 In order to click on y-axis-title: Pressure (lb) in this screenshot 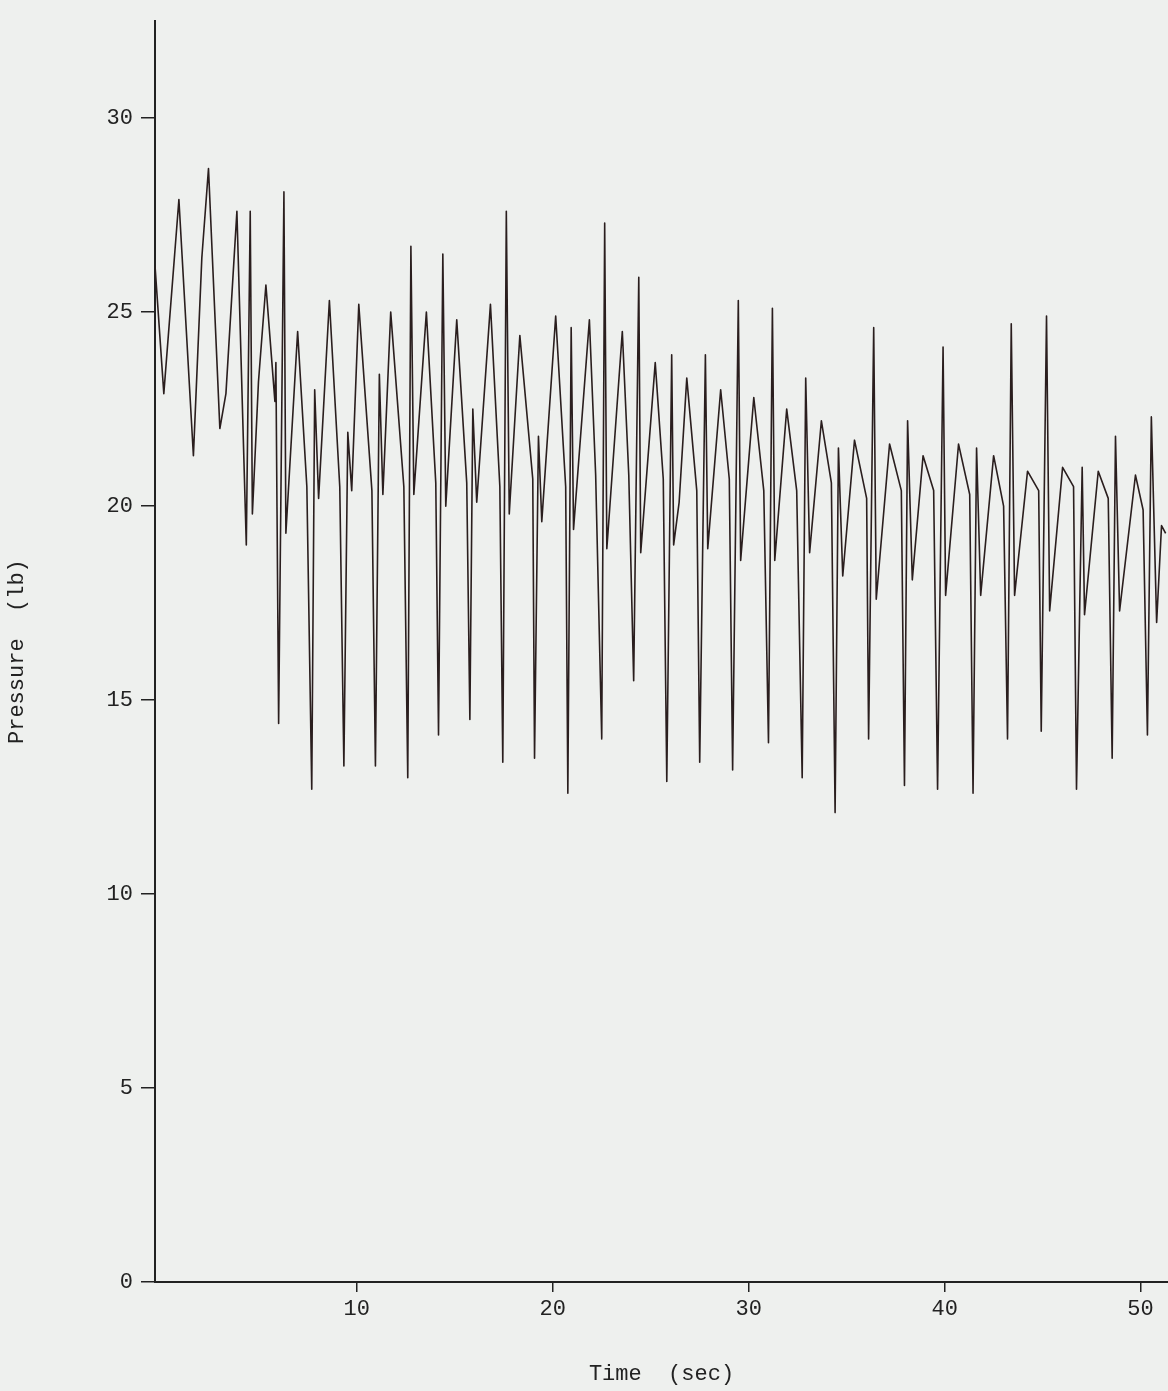, I will do `click(18, 652)`.